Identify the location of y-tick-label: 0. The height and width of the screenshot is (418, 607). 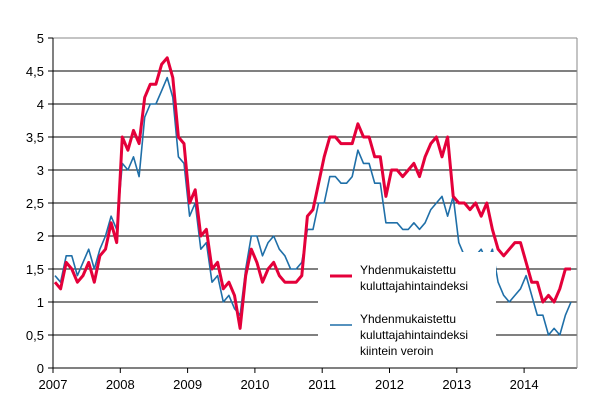
(40, 368).